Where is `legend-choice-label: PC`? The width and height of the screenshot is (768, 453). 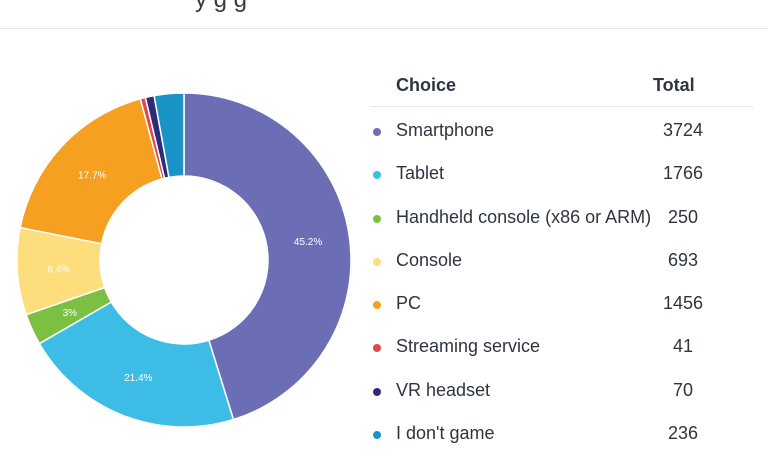
legend-choice-label: PC is located at coordinates (409, 303).